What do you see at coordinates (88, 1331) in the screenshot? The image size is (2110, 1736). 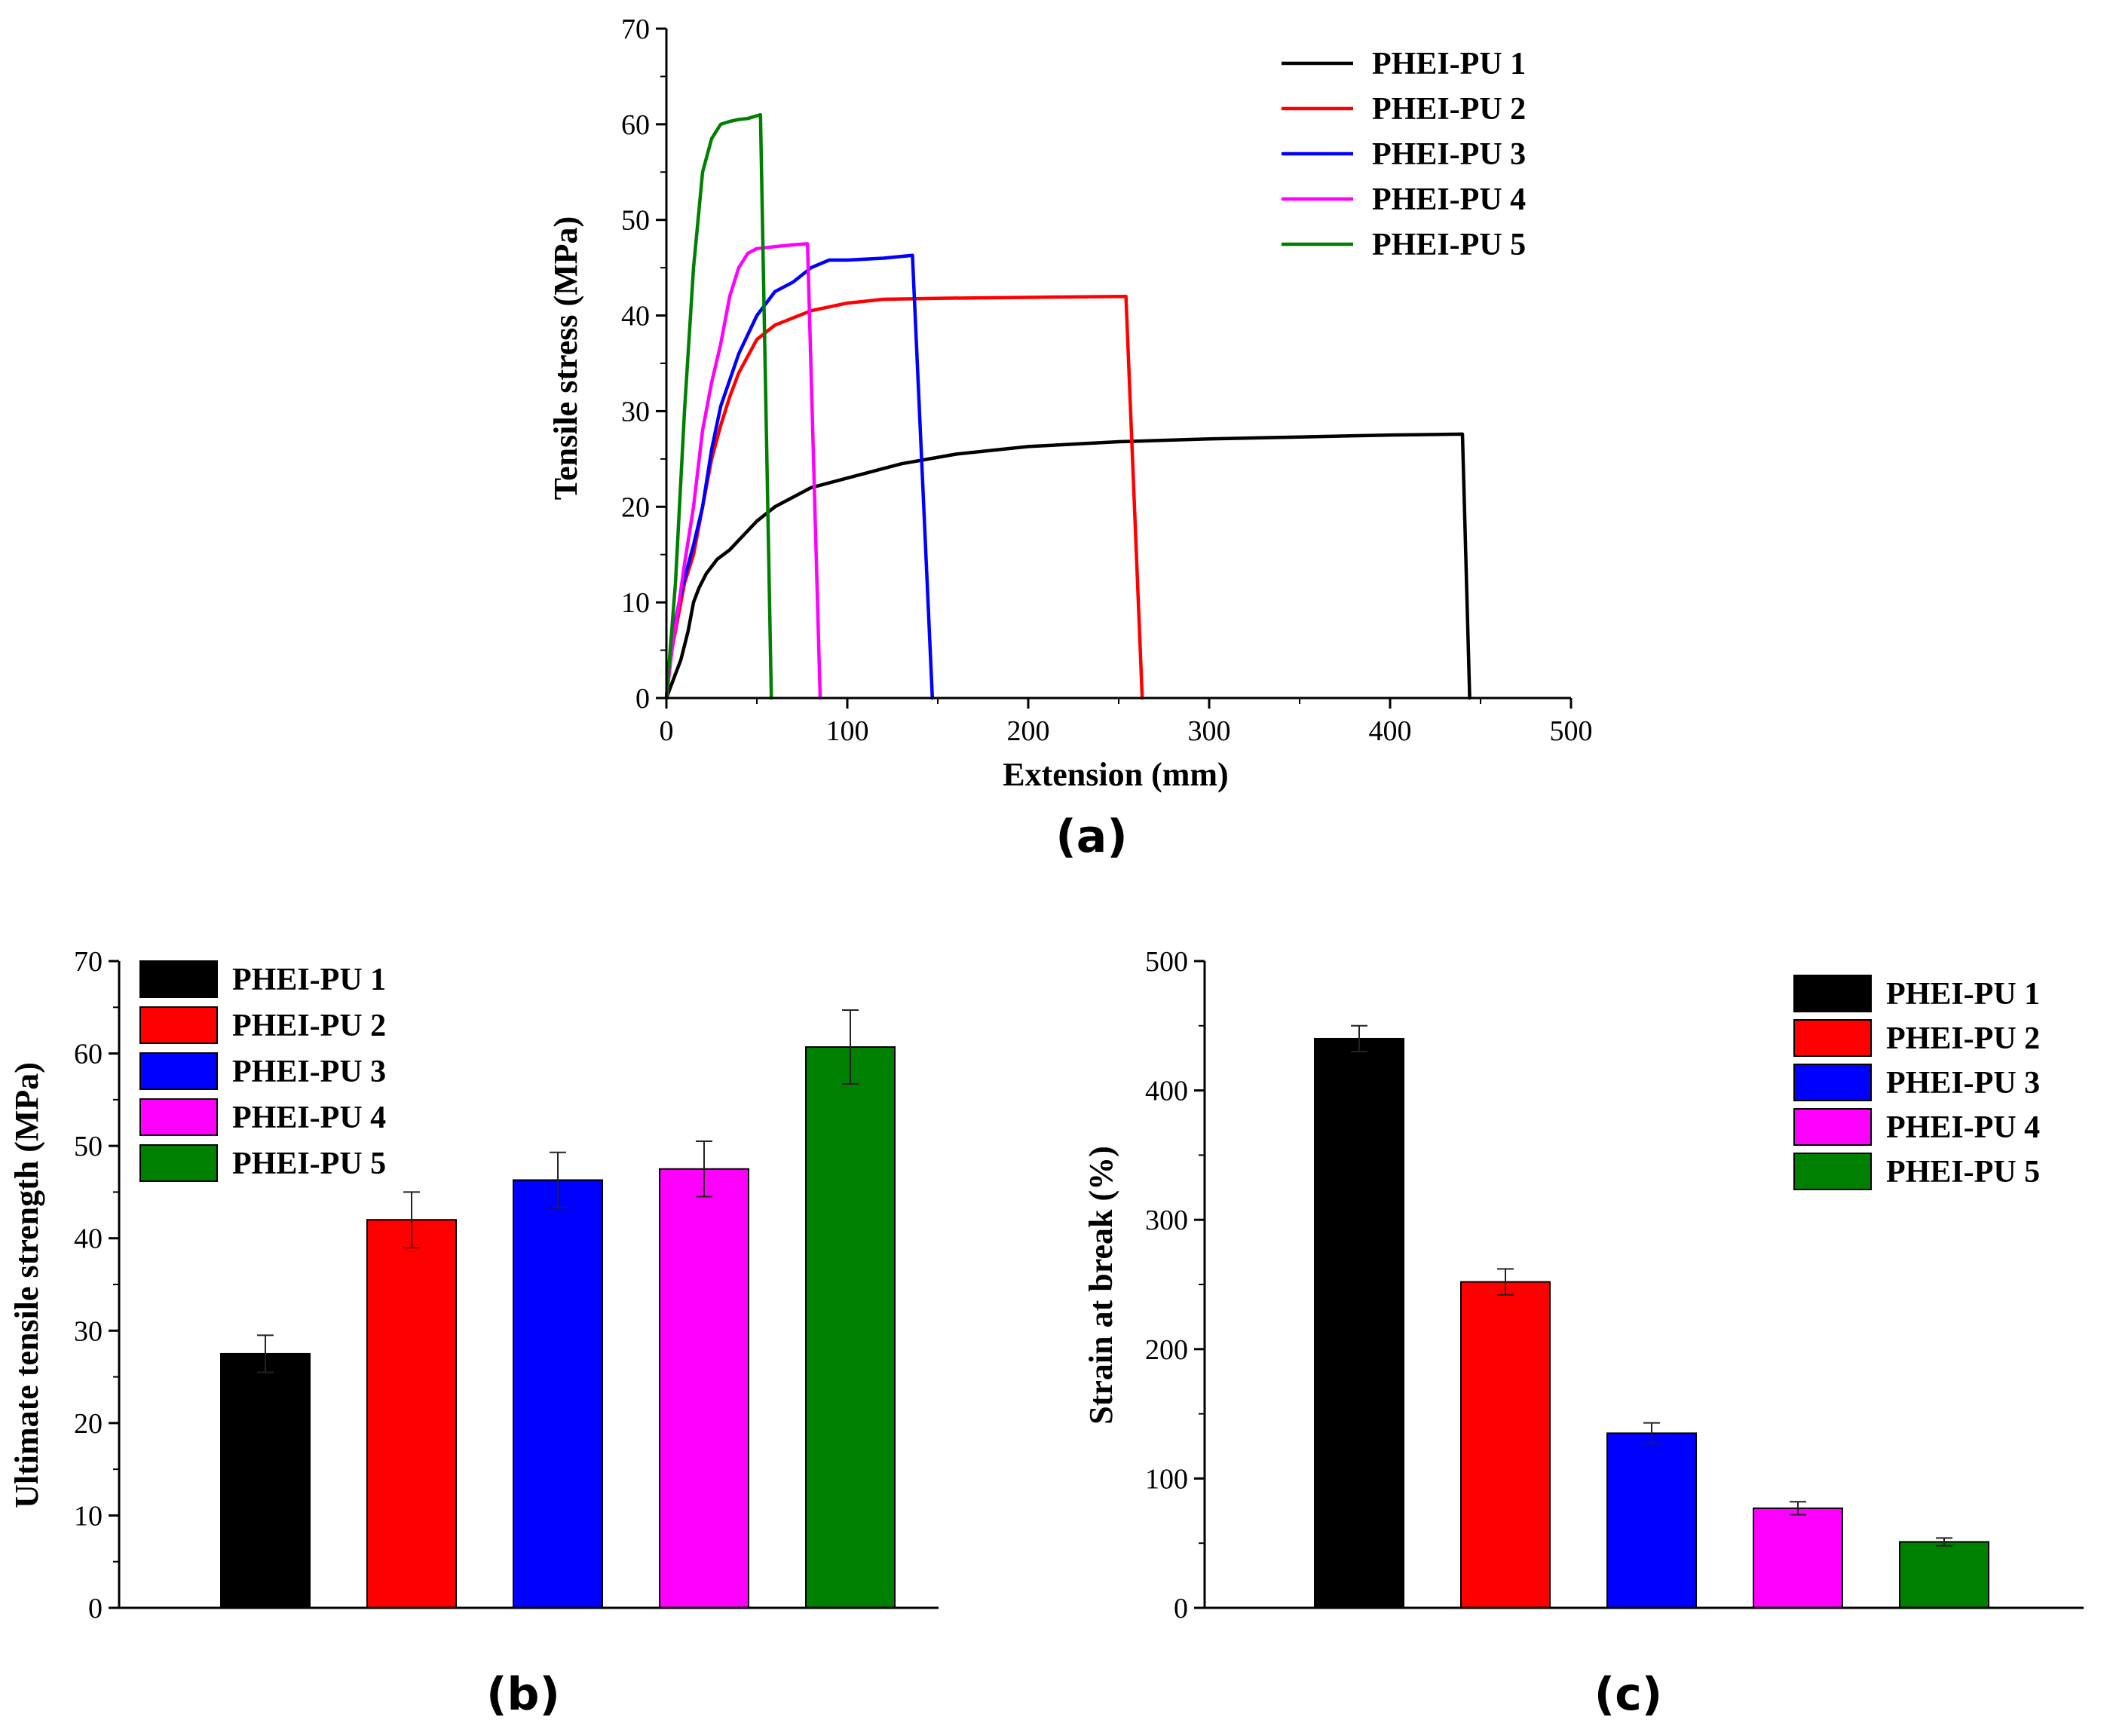 I see `b-y-tick-label: 30` at bounding box center [88, 1331].